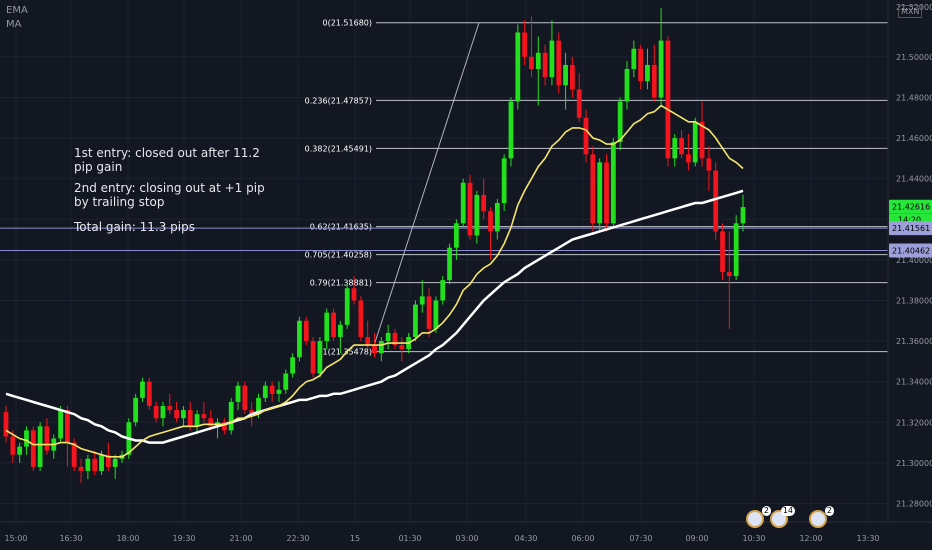 The image size is (932, 550). Describe the element at coordinates (17, 10) in the screenshot. I see `ema-indicator-label: EMA` at that location.